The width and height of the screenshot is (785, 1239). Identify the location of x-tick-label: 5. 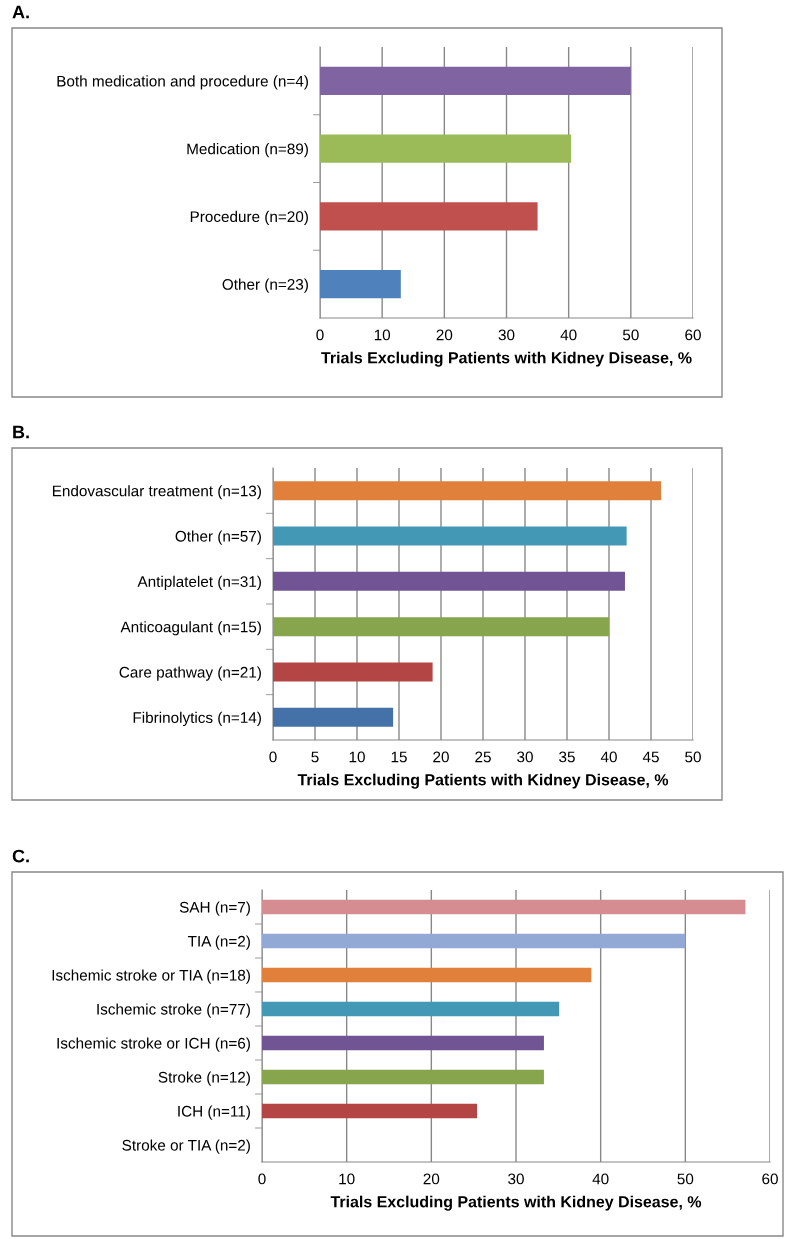
(315, 757).